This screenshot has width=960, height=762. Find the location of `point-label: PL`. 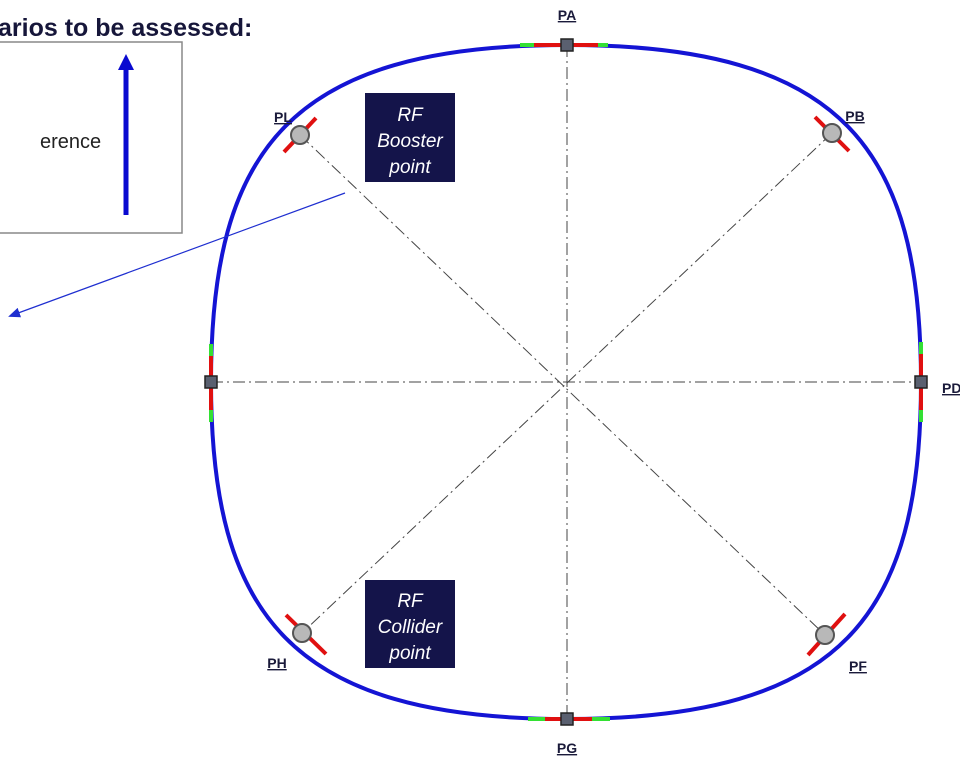

point-label: PL is located at coordinates (283, 117).